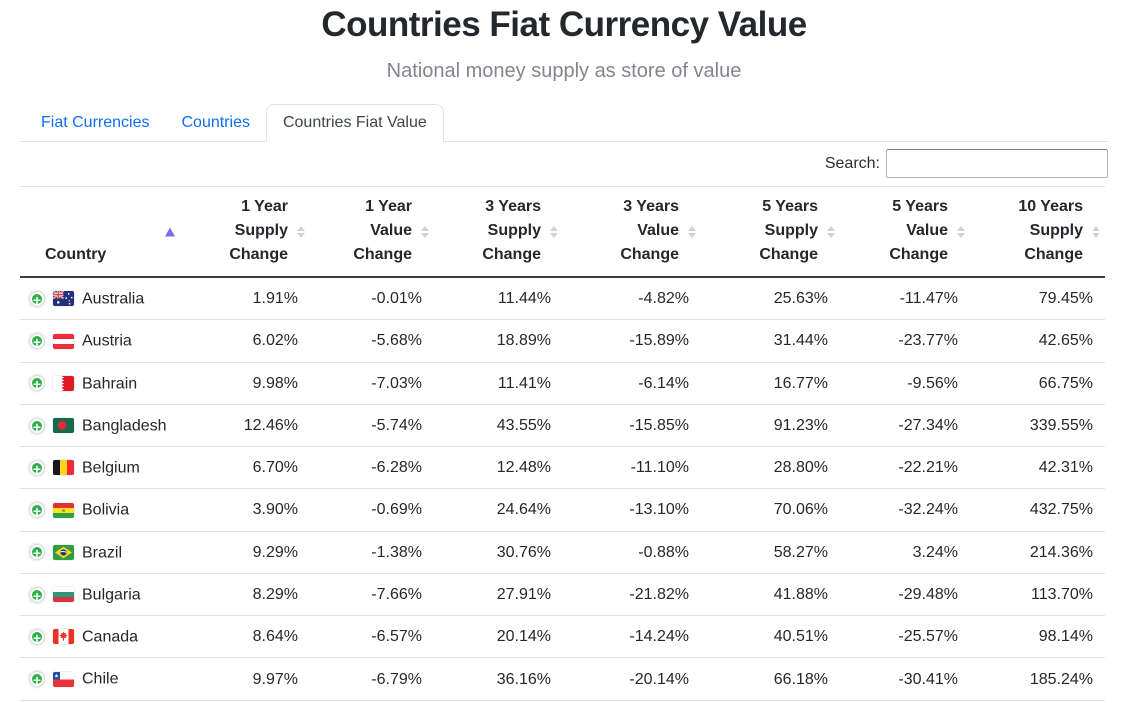 The image size is (1128, 703). Describe the element at coordinates (372, 383) in the screenshot. I see `value-cell: -7.03%` at that location.